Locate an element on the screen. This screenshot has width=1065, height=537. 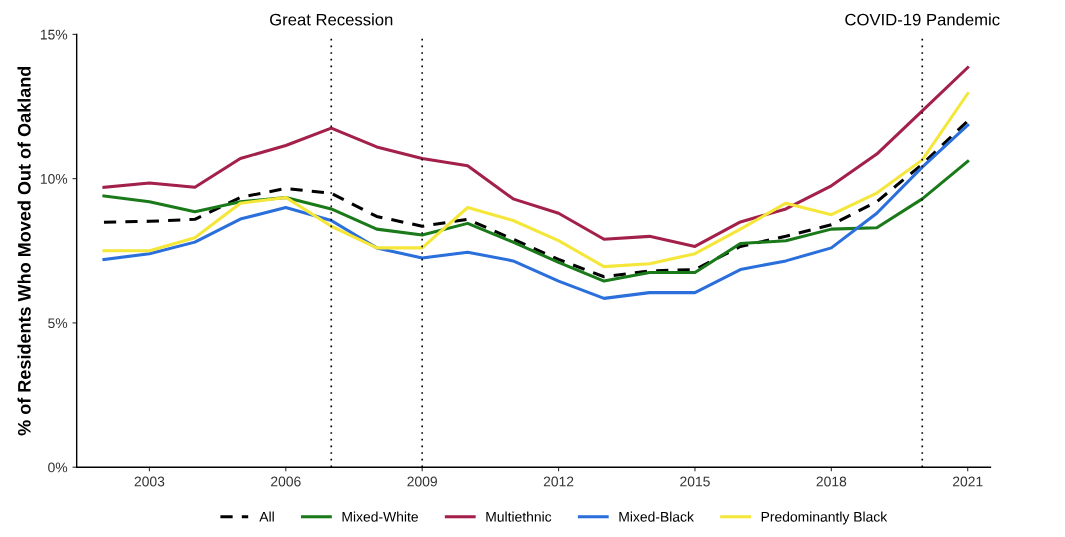
x-tick-label: 2021 is located at coordinates (967, 481).